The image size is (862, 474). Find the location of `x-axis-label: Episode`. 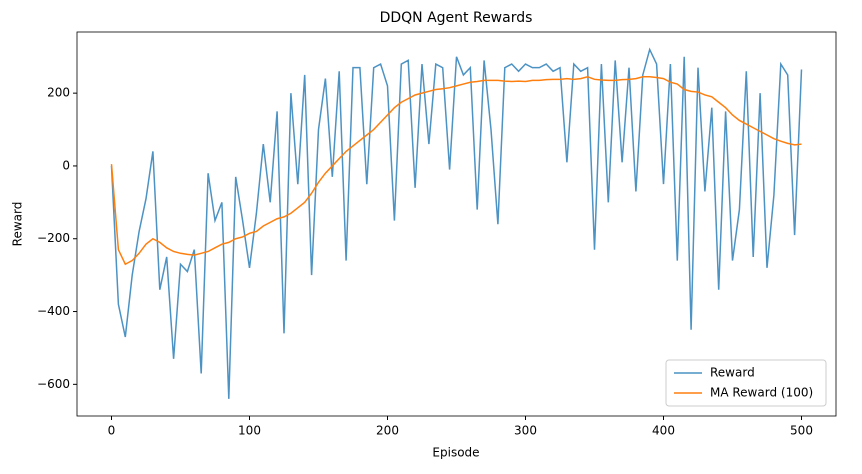

x-axis-label: Episode is located at coordinates (455, 453).